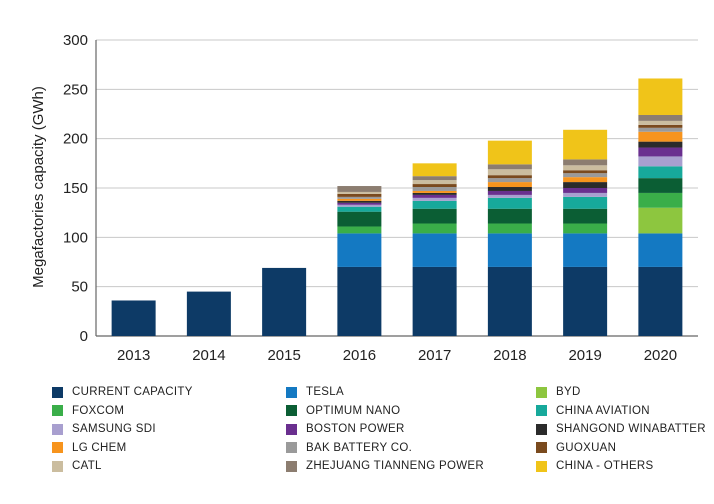 The height and width of the screenshot is (504, 714). Describe the element at coordinates (509, 180) in the screenshot. I see `bar-segment-bak-battery-co--2018` at that location.